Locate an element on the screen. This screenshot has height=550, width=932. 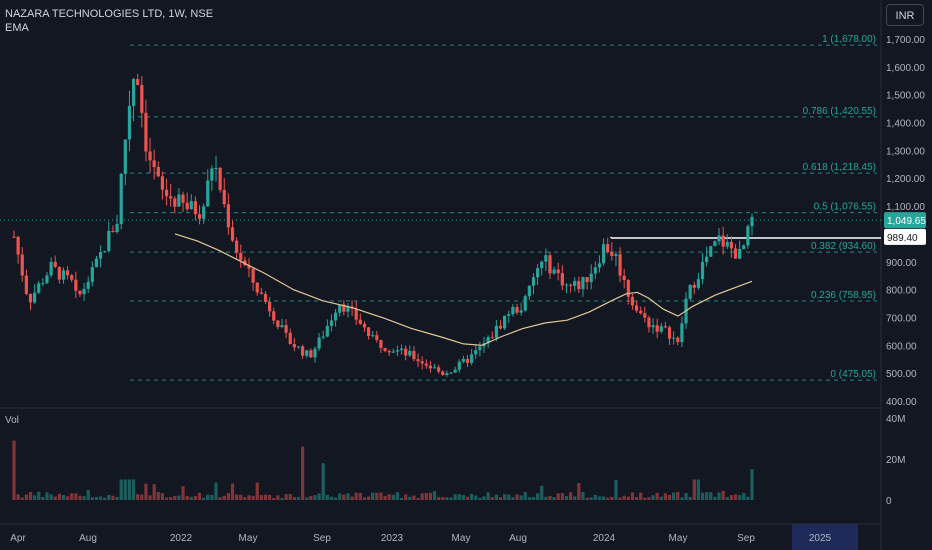
y-tick-label: 1,400.00 is located at coordinates (905, 124).